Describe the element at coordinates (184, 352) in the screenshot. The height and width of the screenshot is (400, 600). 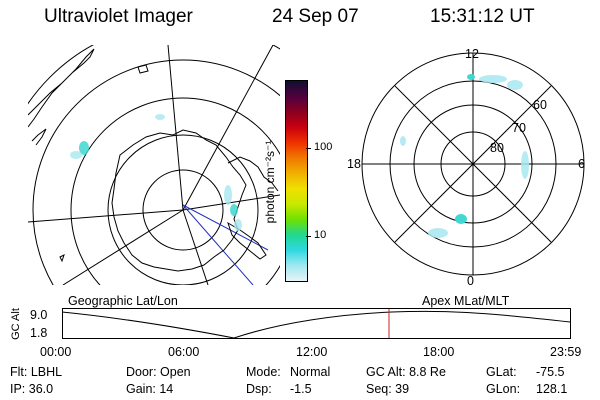
I see `xtick-0600: 06:00` at that location.